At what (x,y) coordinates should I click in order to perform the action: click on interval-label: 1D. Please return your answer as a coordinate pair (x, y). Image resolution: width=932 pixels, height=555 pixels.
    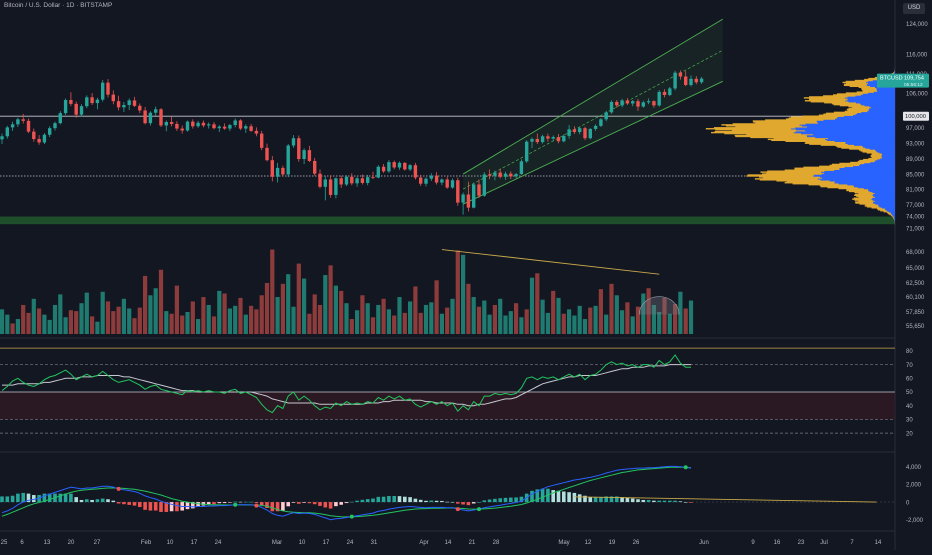
    Looking at the image, I should click on (70, 5).